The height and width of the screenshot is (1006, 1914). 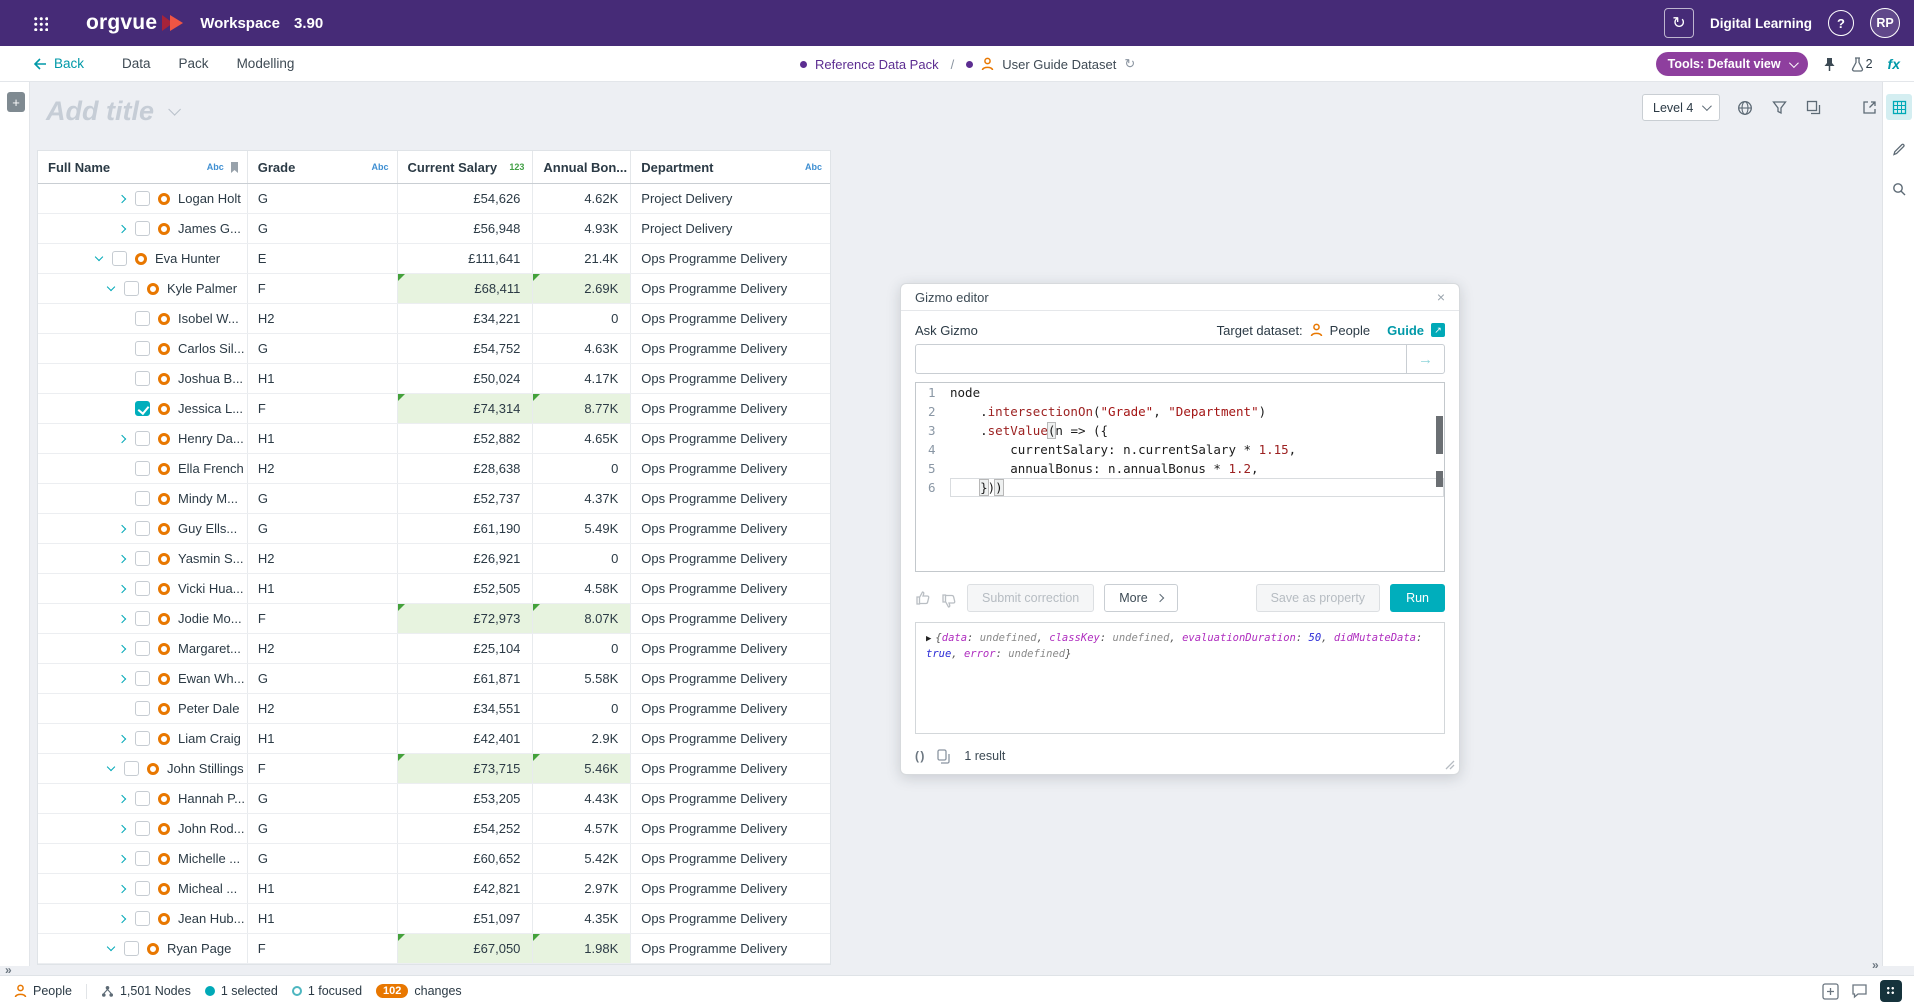 What do you see at coordinates (929, 639) in the screenshot?
I see `expand-result-icon: ▶` at bounding box center [929, 639].